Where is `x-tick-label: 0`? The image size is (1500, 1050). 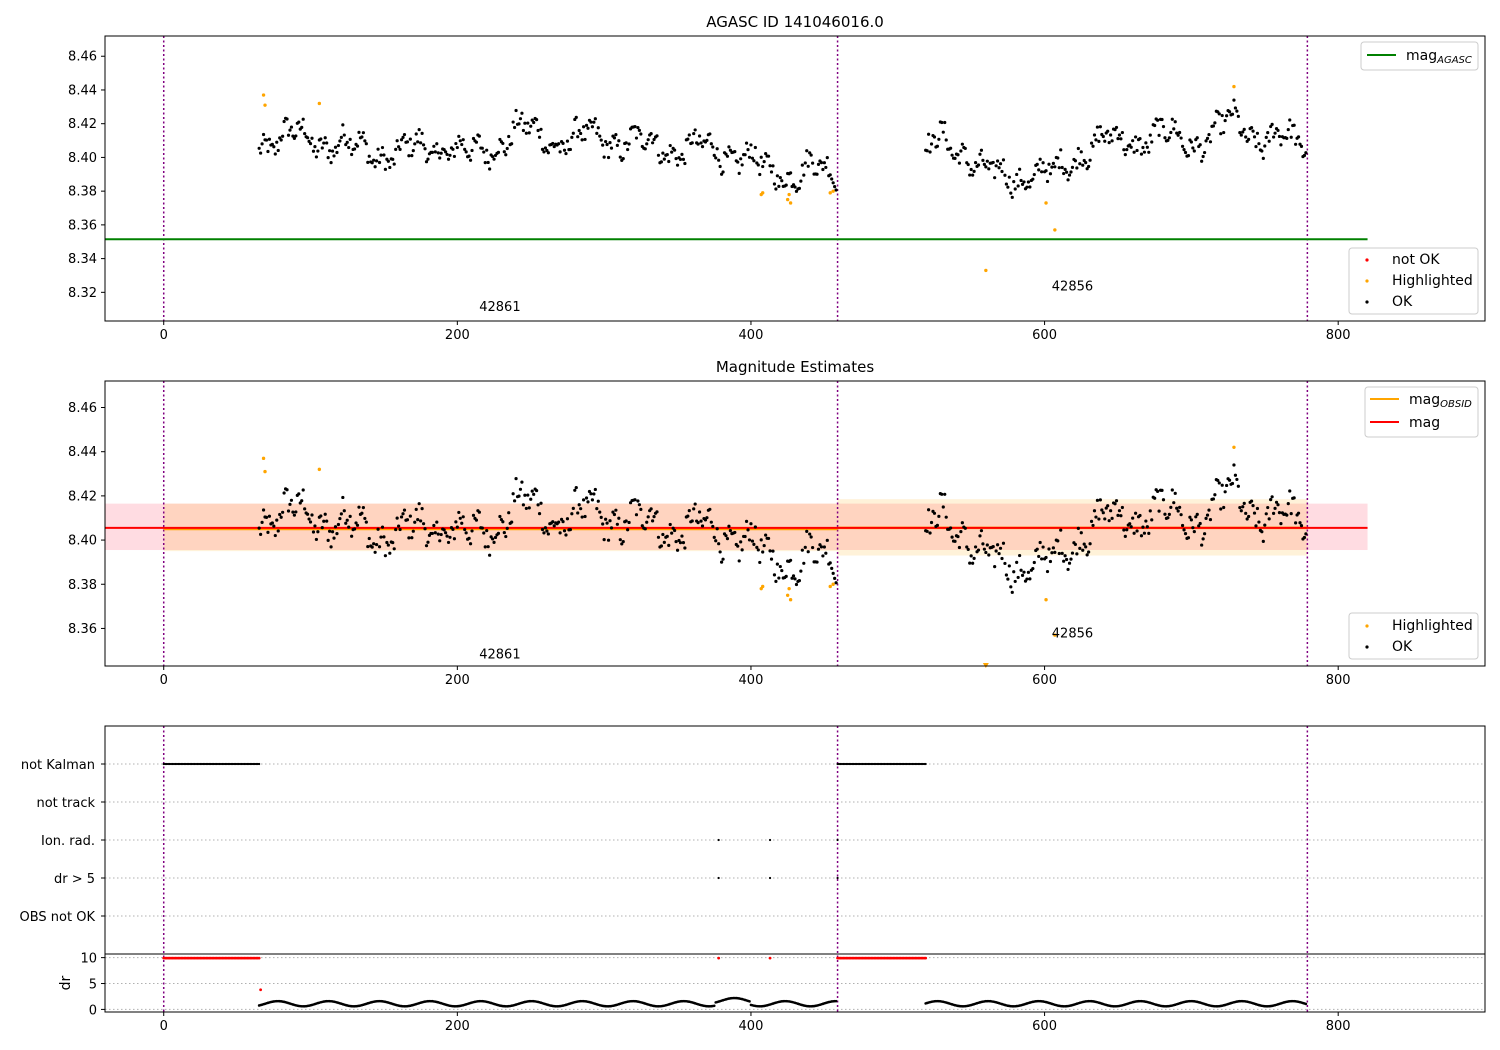
x-tick-label: 0 is located at coordinates (164, 1026).